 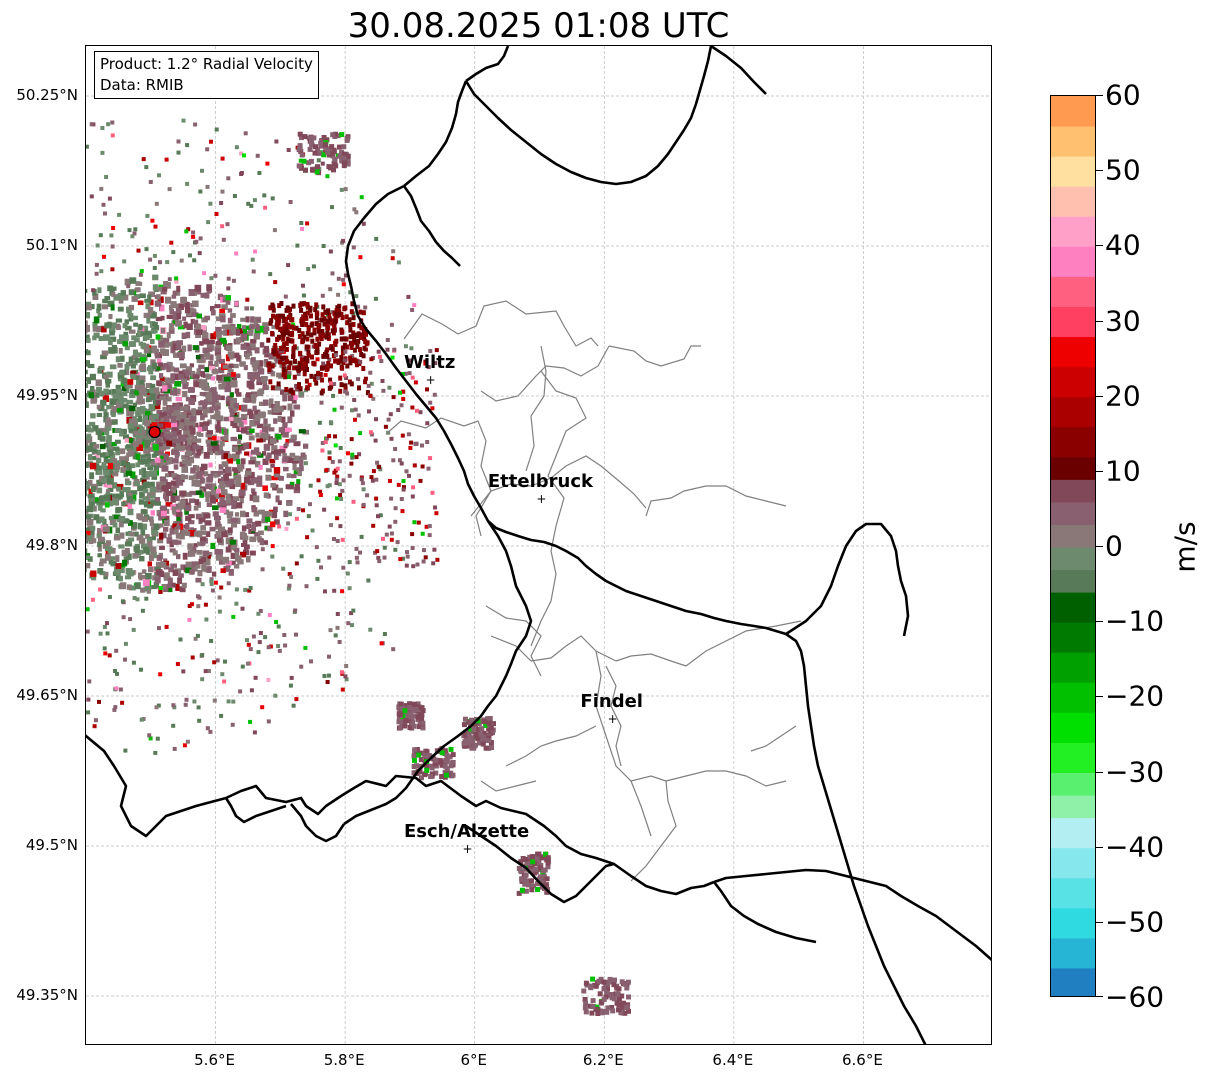 What do you see at coordinates (1123, 95) in the screenshot?
I see `colorbar-tick-label: 60` at bounding box center [1123, 95].